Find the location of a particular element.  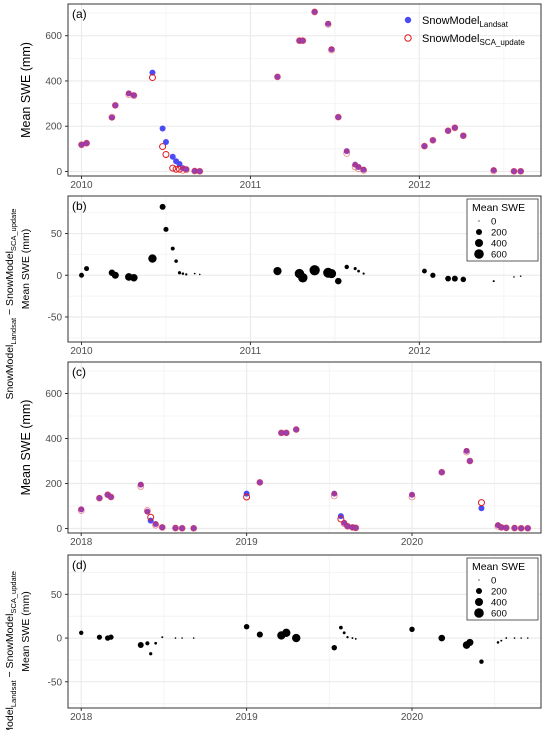

panel-label: (c) is located at coordinates (79, 372).